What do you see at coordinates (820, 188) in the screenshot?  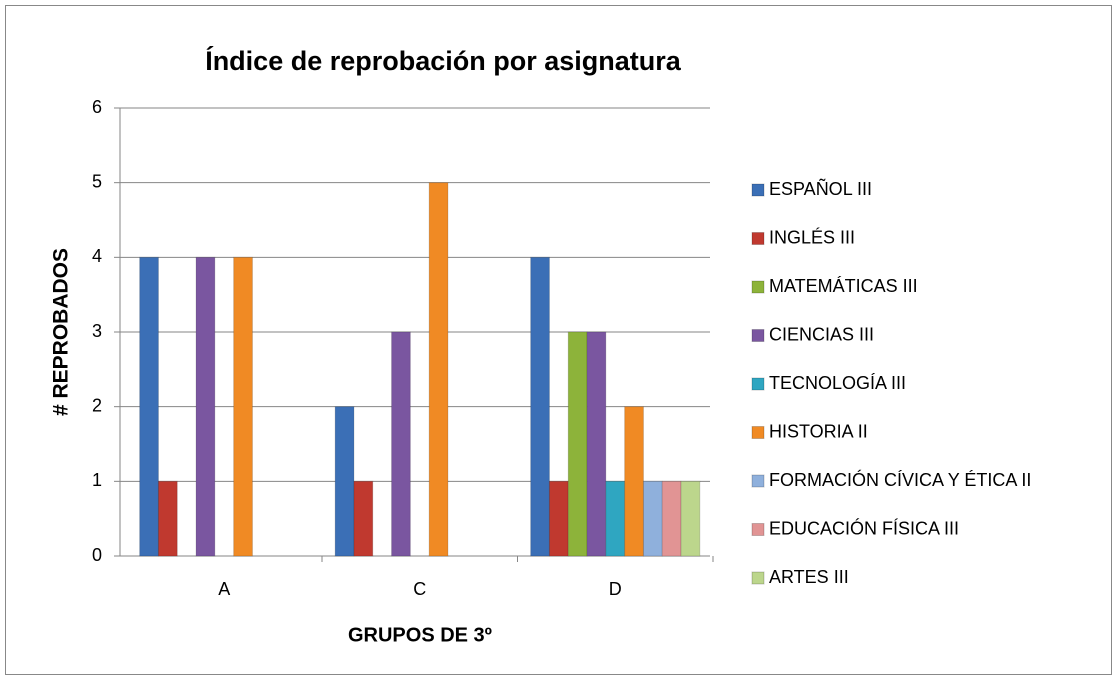 I see `legend-label: ESPAÑOL III` at bounding box center [820, 188].